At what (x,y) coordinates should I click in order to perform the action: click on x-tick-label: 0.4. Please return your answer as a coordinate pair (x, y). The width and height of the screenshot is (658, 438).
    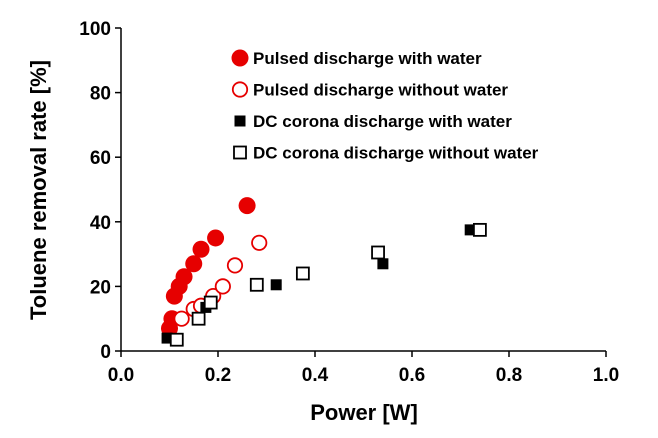
    Looking at the image, I should click on (315, 375).